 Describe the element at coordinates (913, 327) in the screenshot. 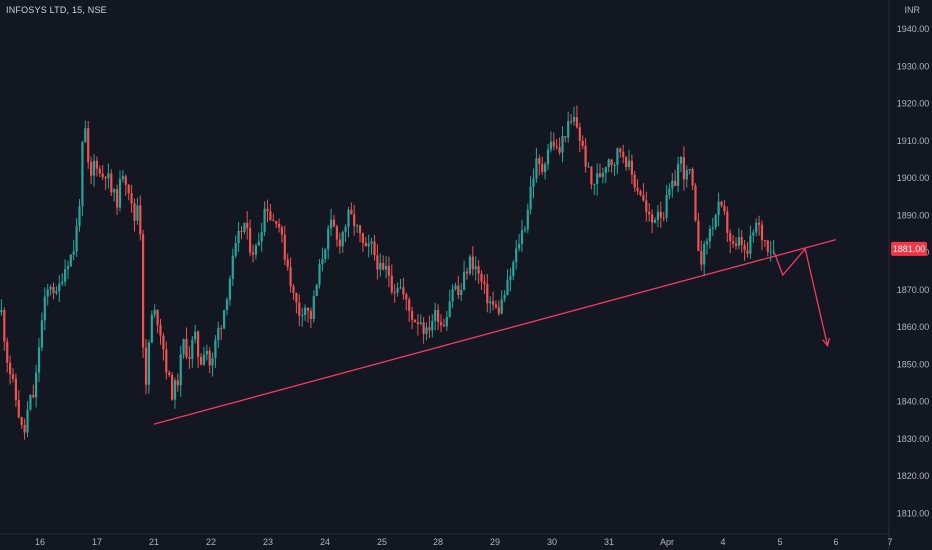

I see `price-tick-label: 1860.00` at that location.